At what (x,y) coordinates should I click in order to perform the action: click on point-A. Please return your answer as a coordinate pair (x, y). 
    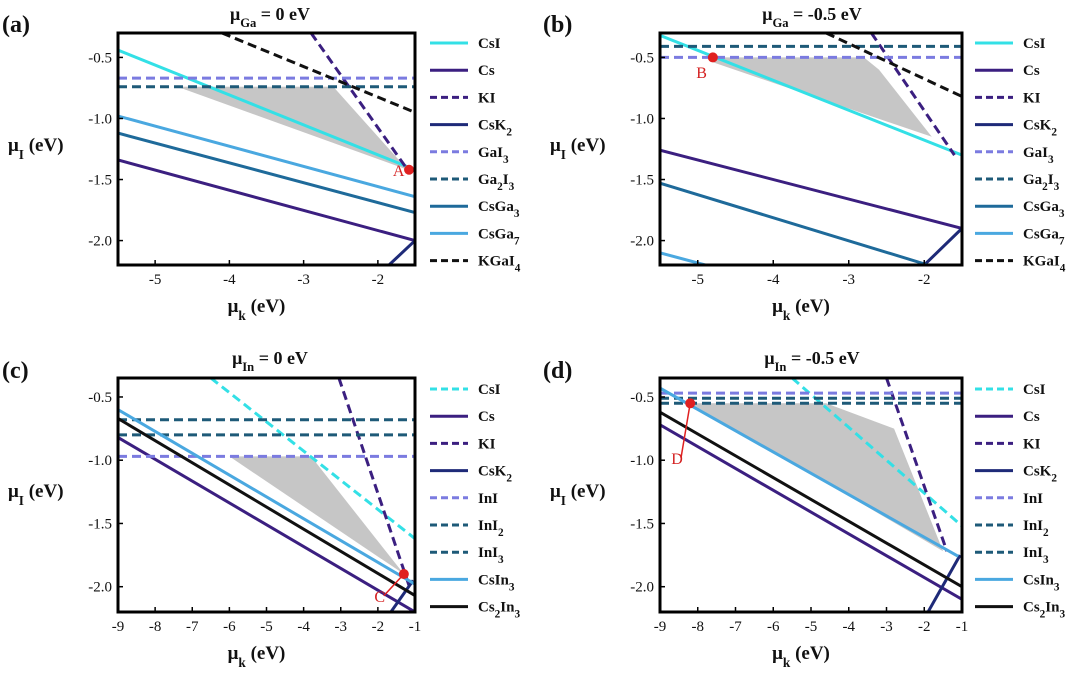
    Looking at the image, I should click on (409, 169).